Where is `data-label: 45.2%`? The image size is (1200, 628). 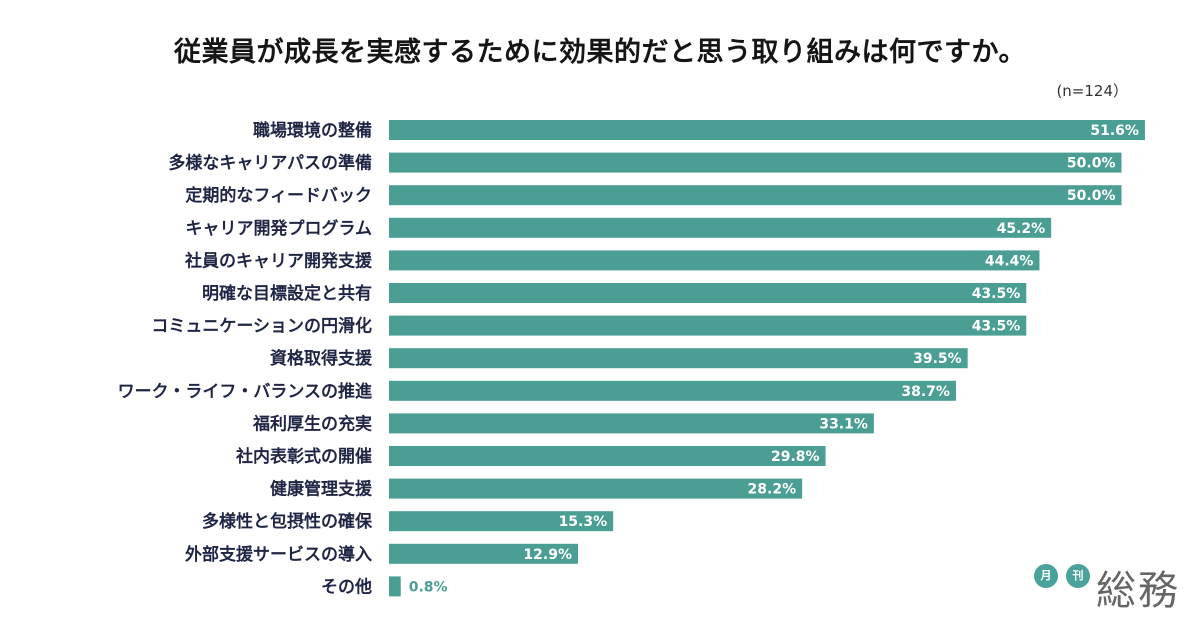
data-label: 45.2% is located at coordinates (1021, 229).